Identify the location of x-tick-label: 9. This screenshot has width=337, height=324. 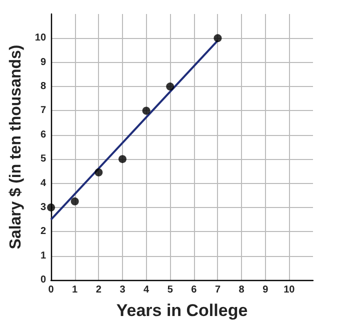
(265, 290).